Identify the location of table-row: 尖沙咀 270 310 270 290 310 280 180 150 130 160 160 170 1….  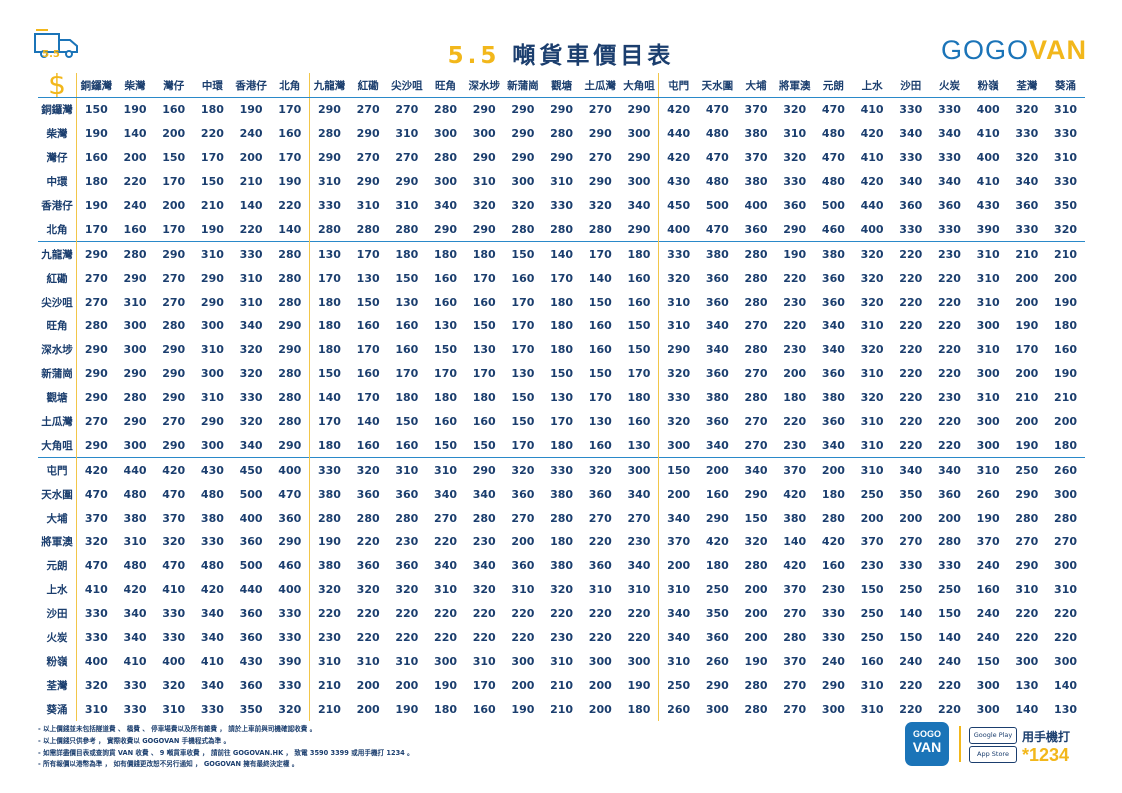
(561, 302).